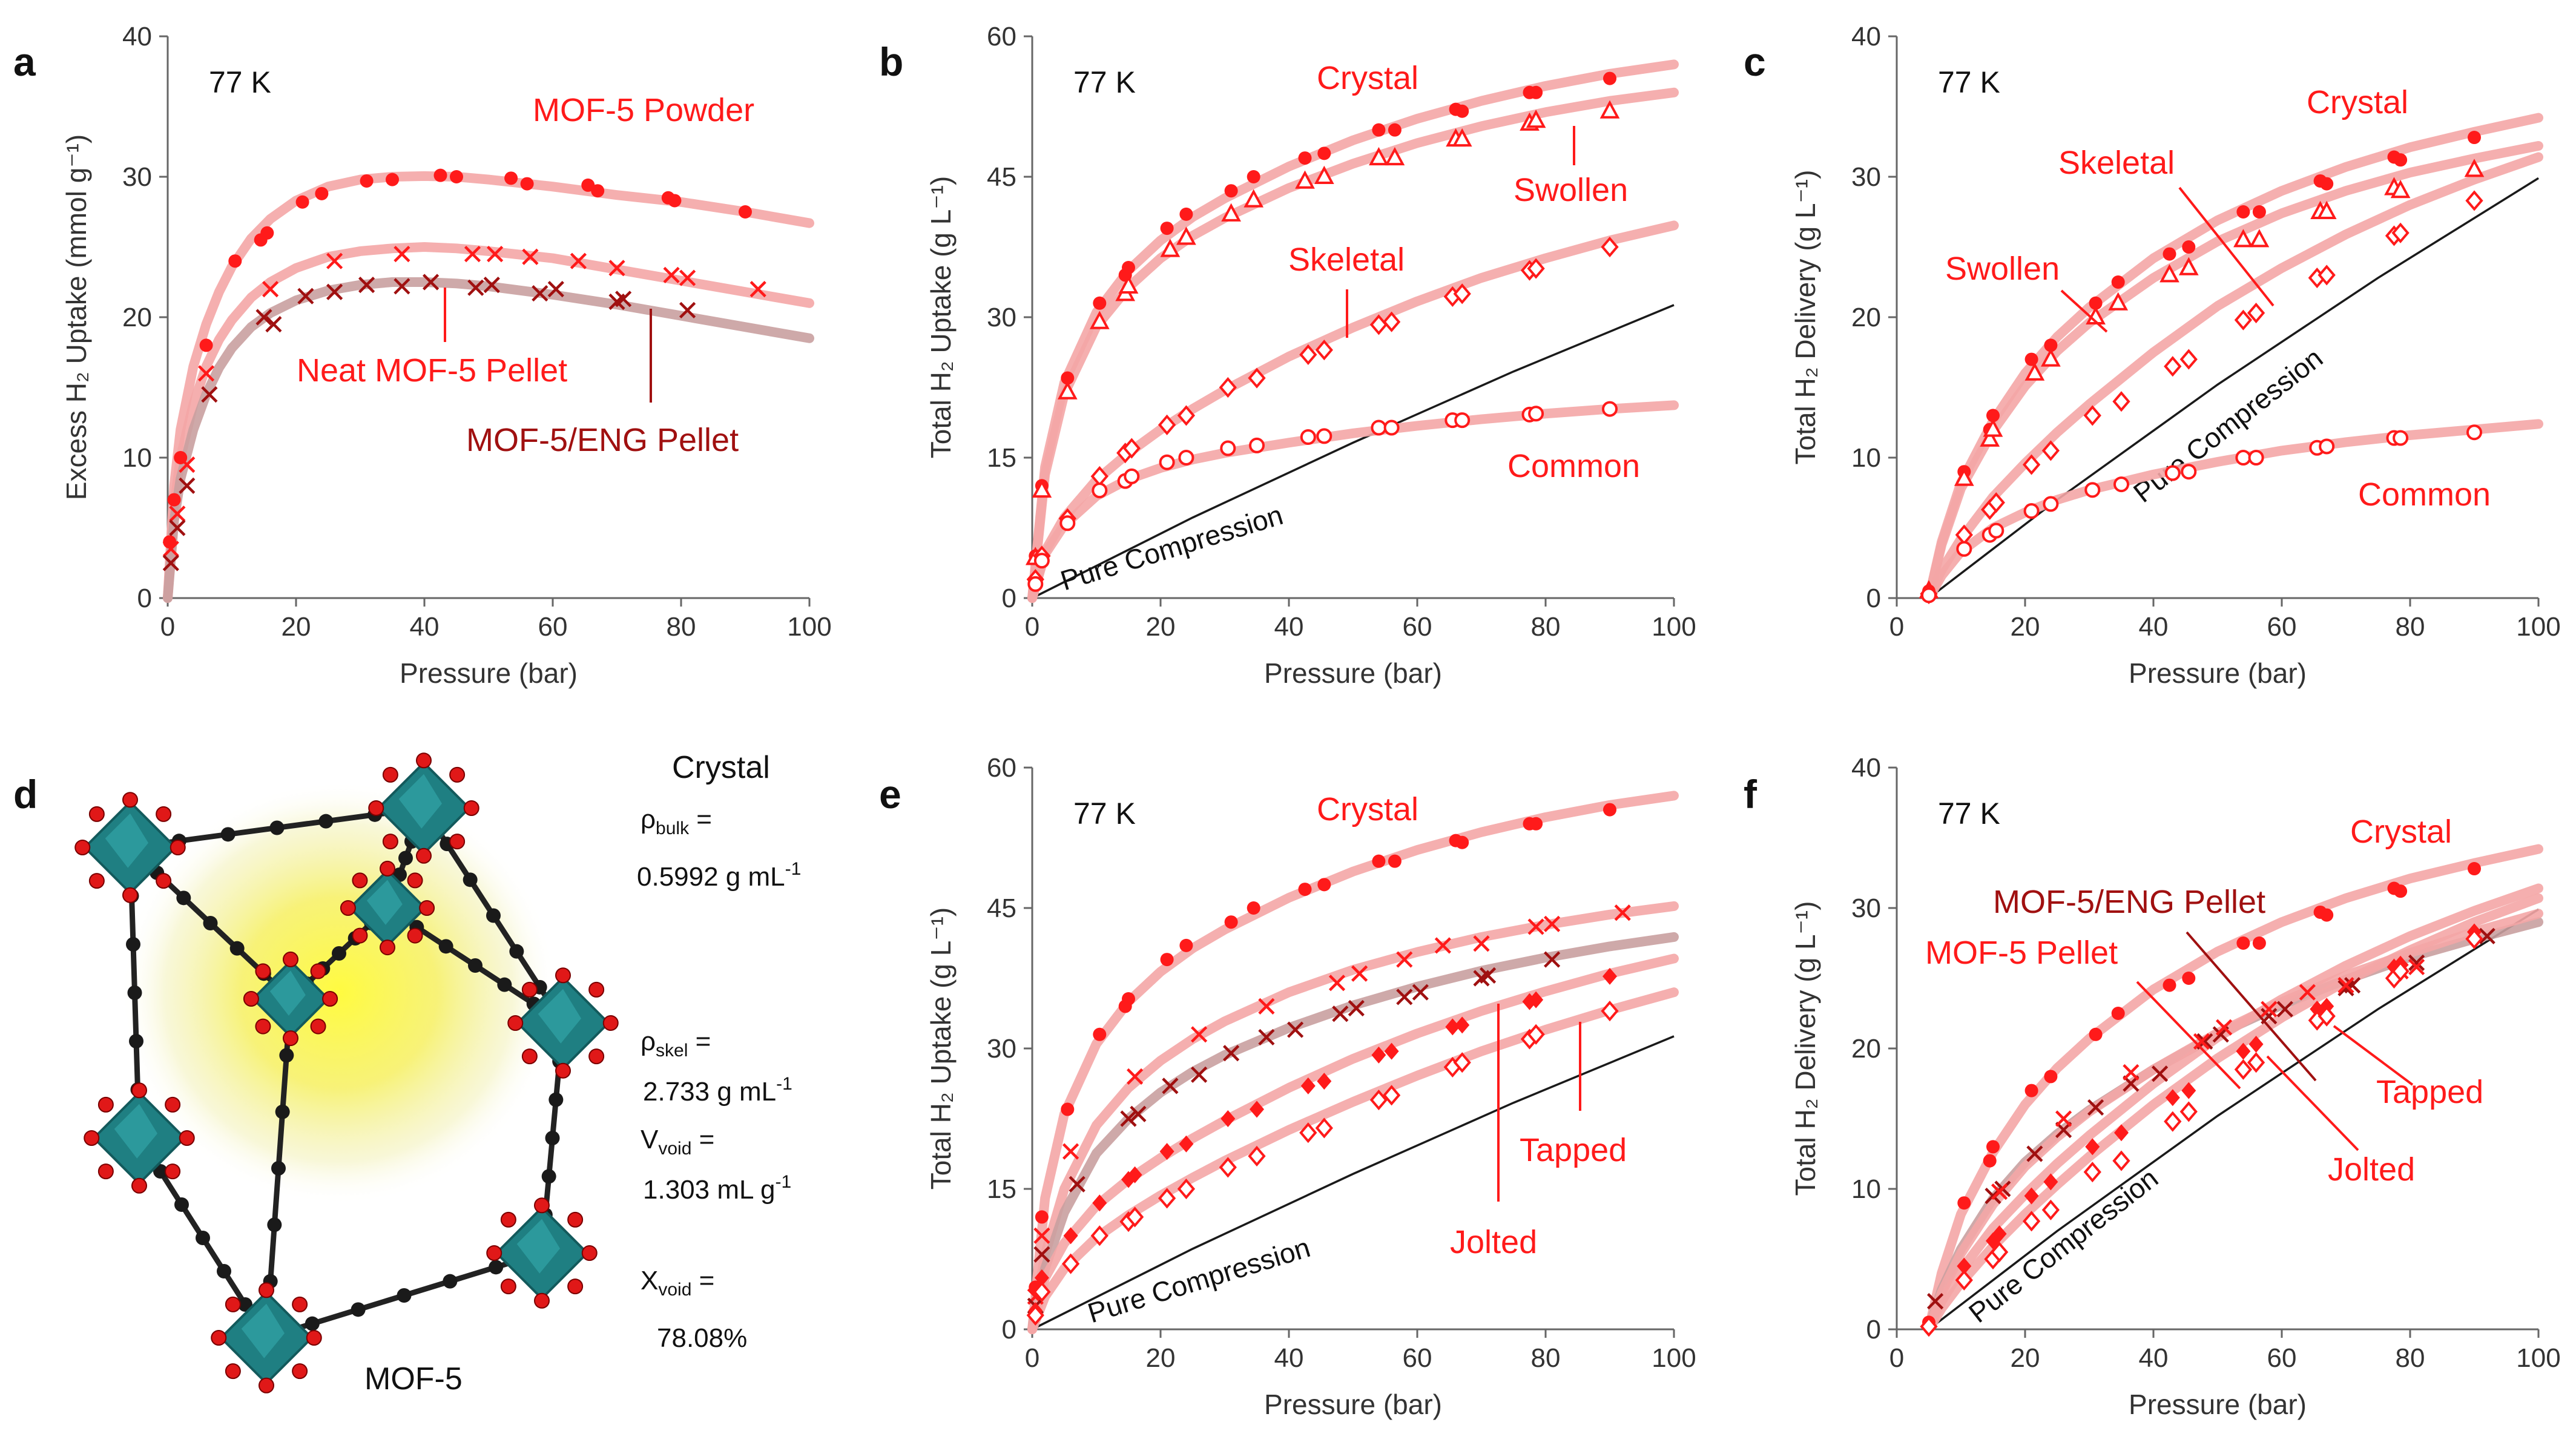 The image size is (2576, 1451). What do you see at coordinates (1289, 1358) in the screenshot?
I see `x-tick-label: 40` at bounding box center [1289, 1358].